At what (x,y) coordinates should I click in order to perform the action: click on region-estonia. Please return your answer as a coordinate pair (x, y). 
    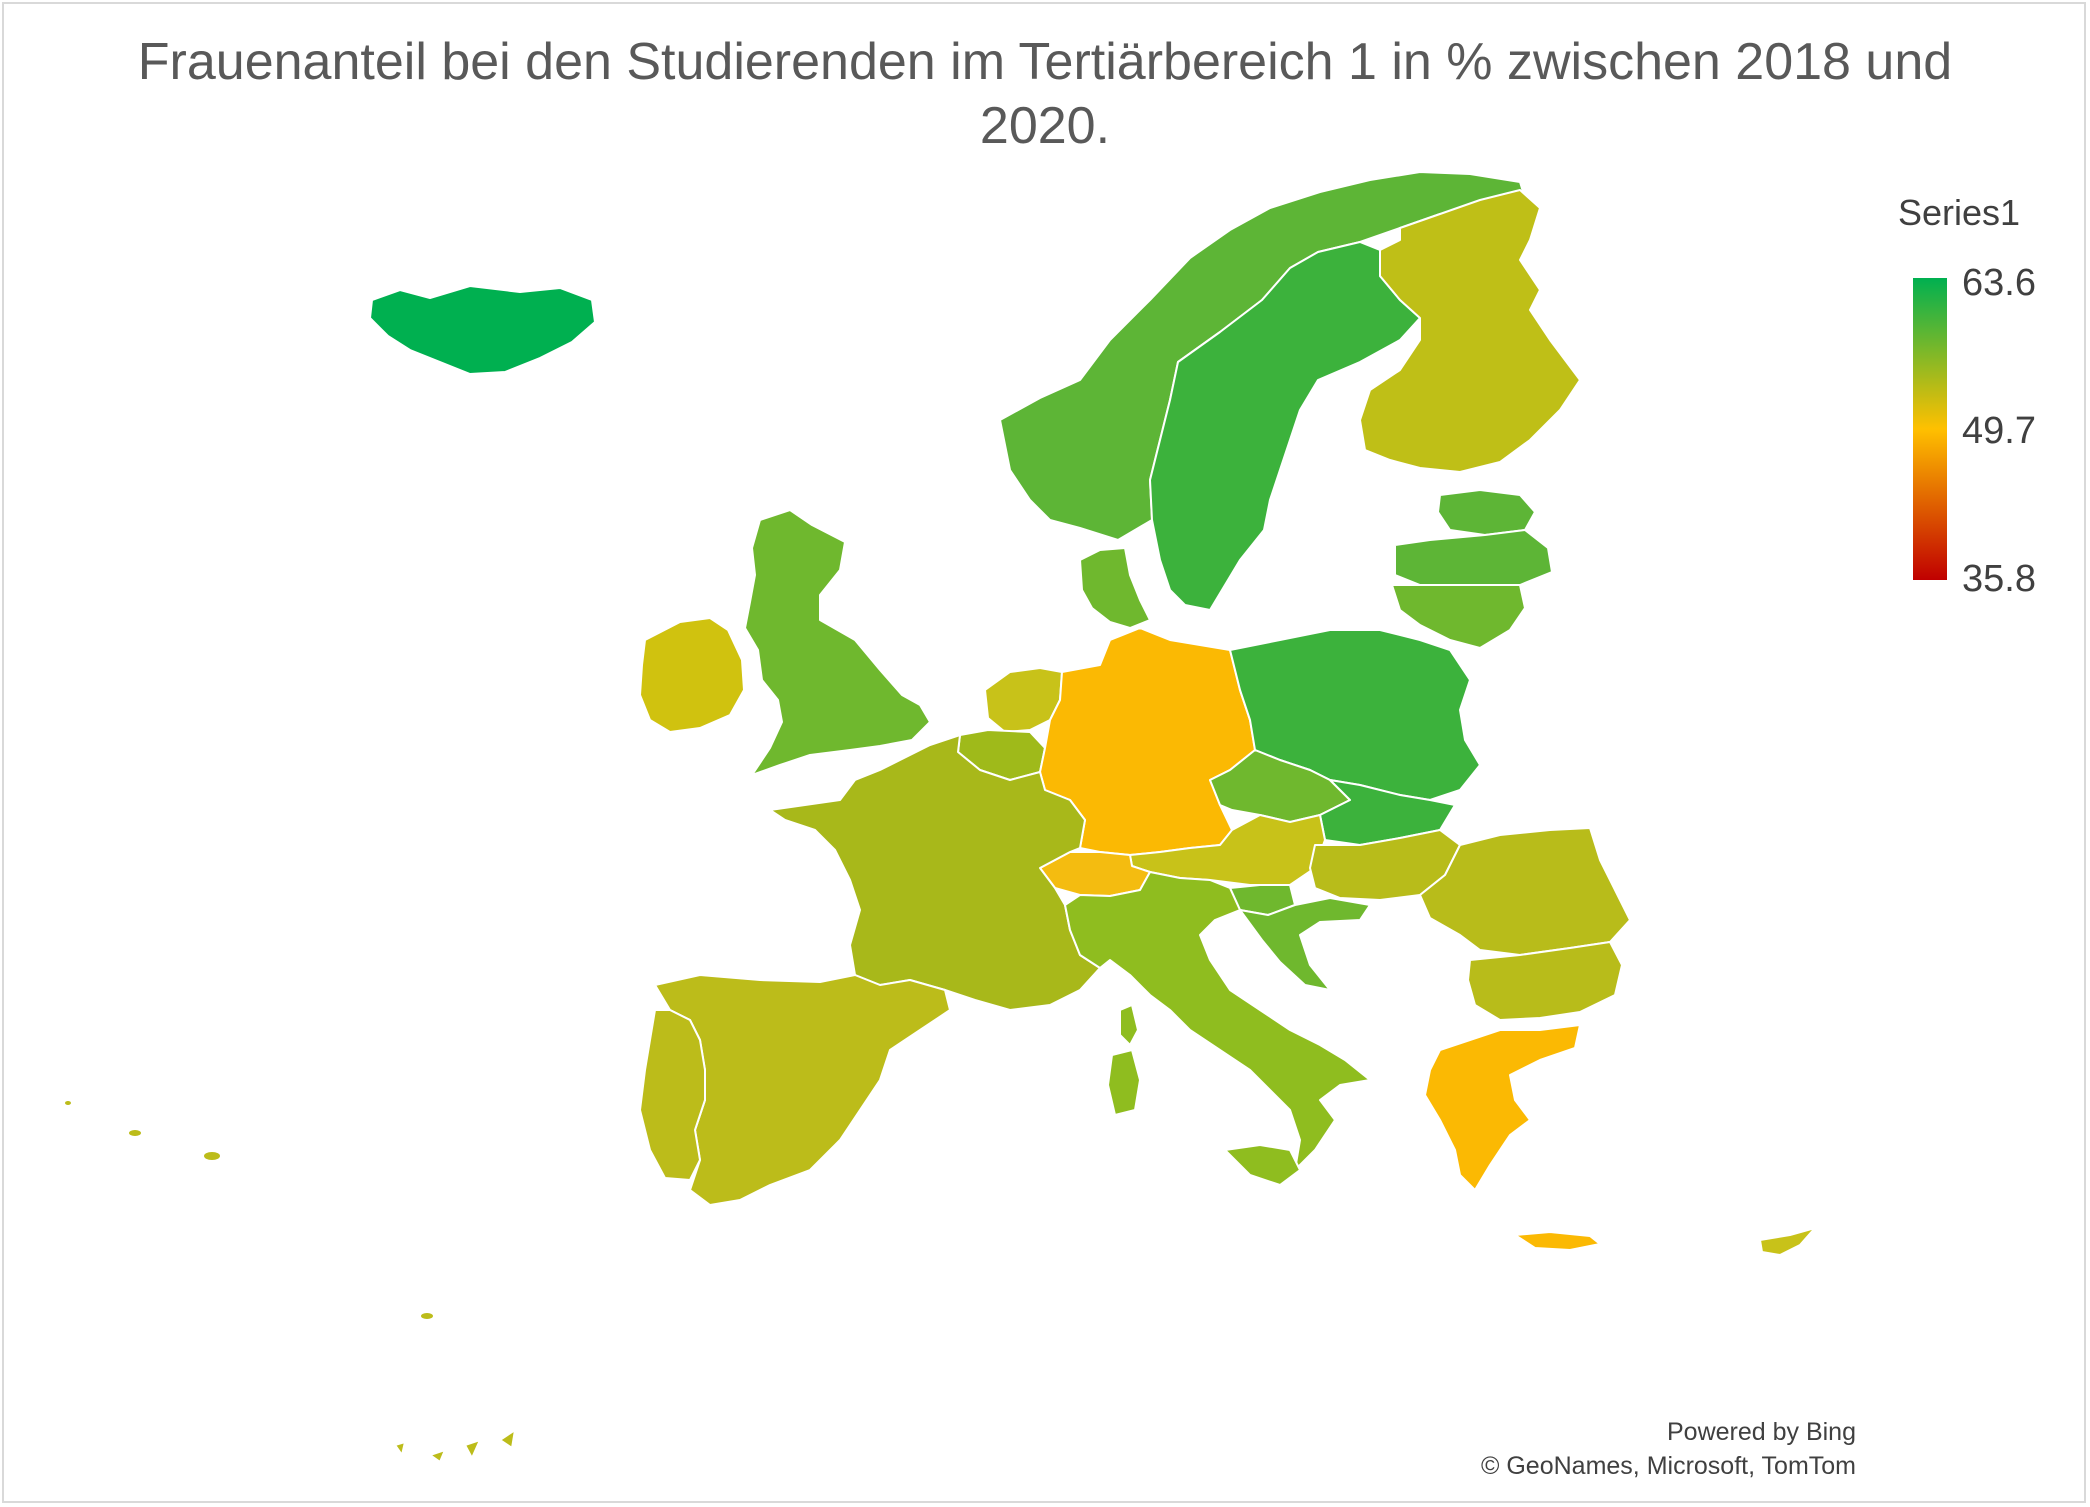
    Looking at the image, I should click on (1486, 512).